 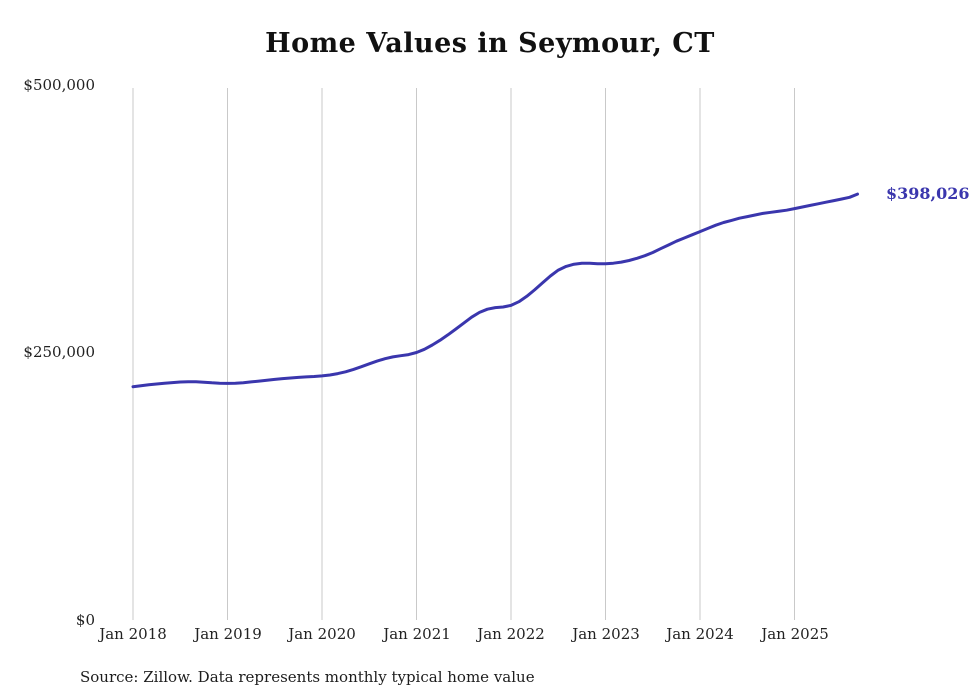 What do you see at coordinates (59, 352) in the screenshot?
I see `y-axis-tick-250k: $250,000` at bounding box center [59, 352].